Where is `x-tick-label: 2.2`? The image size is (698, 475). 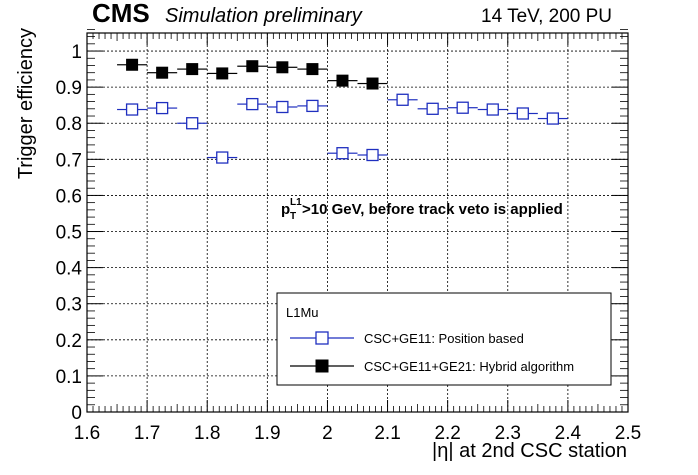
x-tick-label: 2.2 is located at coordinates (447, 433).